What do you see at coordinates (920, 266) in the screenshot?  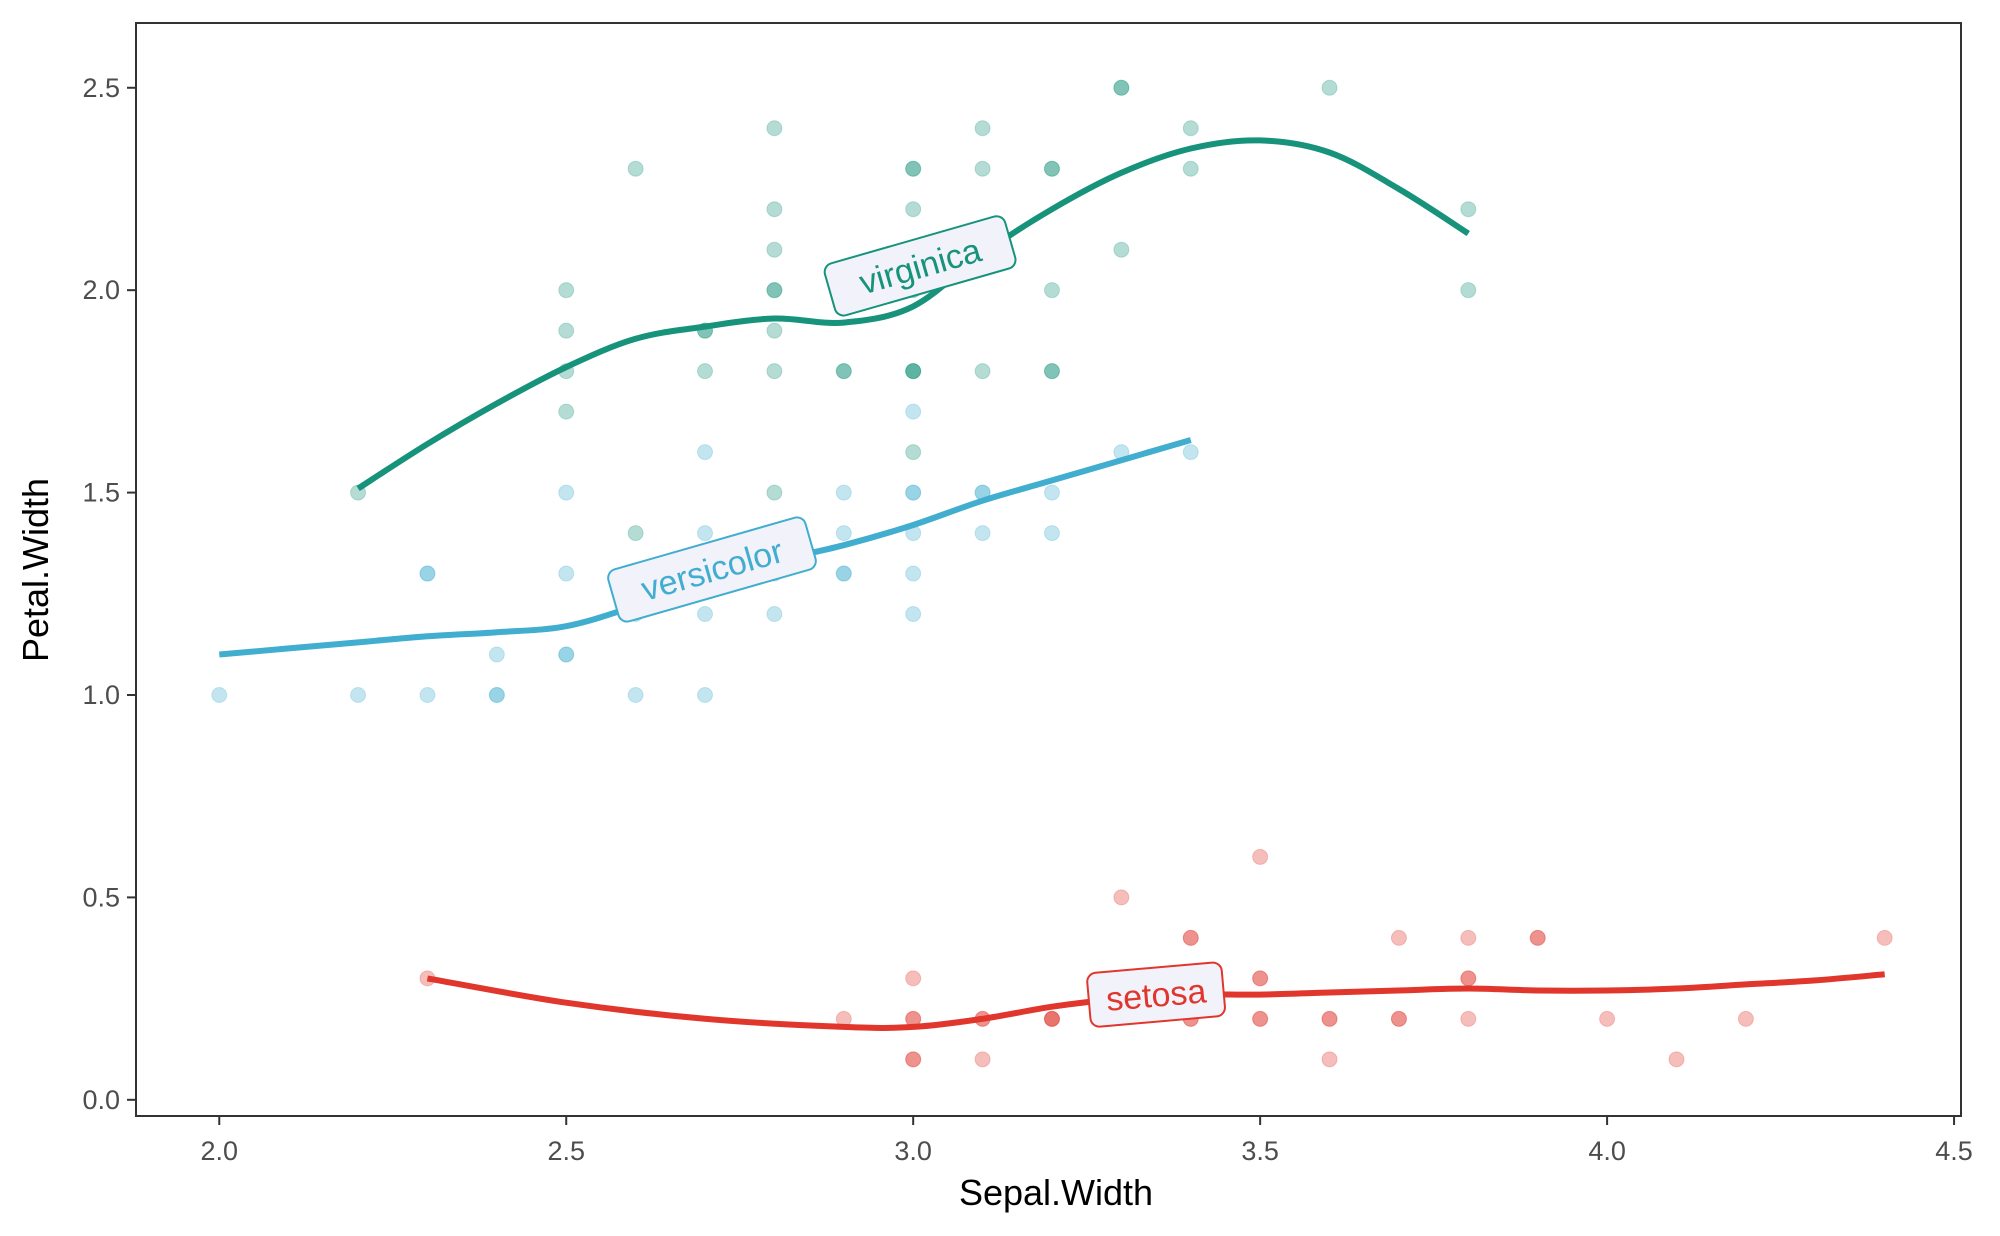 I see `virginica-label-box` at bounding box center [920, 266].